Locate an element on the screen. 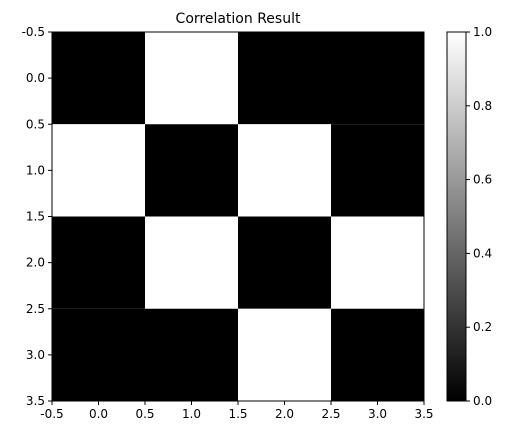 Image resolution: width=507 pixels, height=435 pixels. heatmap-cell-r1-c3 is located at coordinates (377, 170).